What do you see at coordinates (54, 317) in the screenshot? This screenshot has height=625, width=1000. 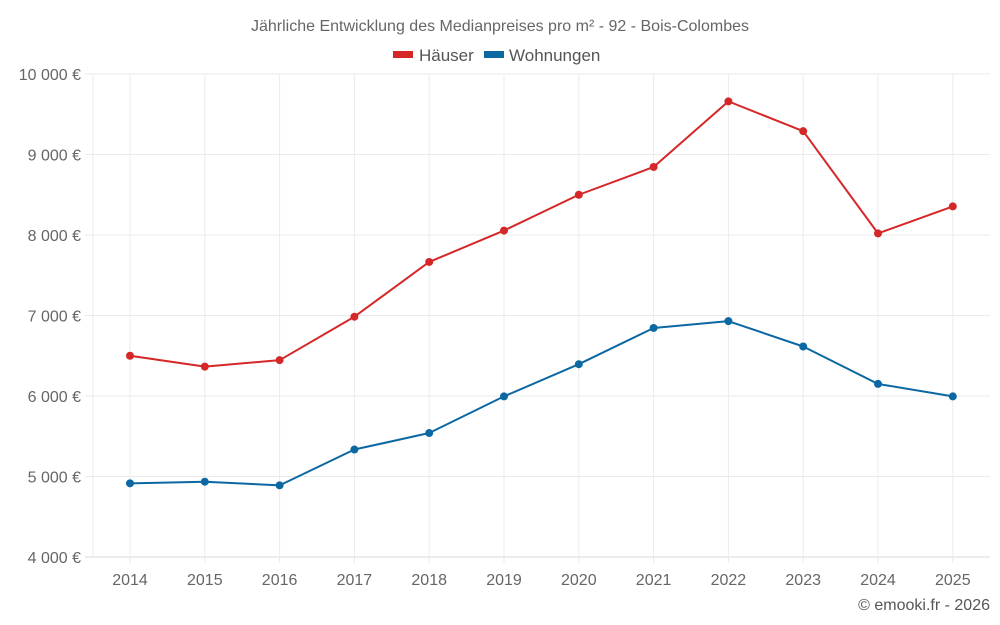 I see `y-tick-label: 7 000 €` at bounding box center [54, 317].